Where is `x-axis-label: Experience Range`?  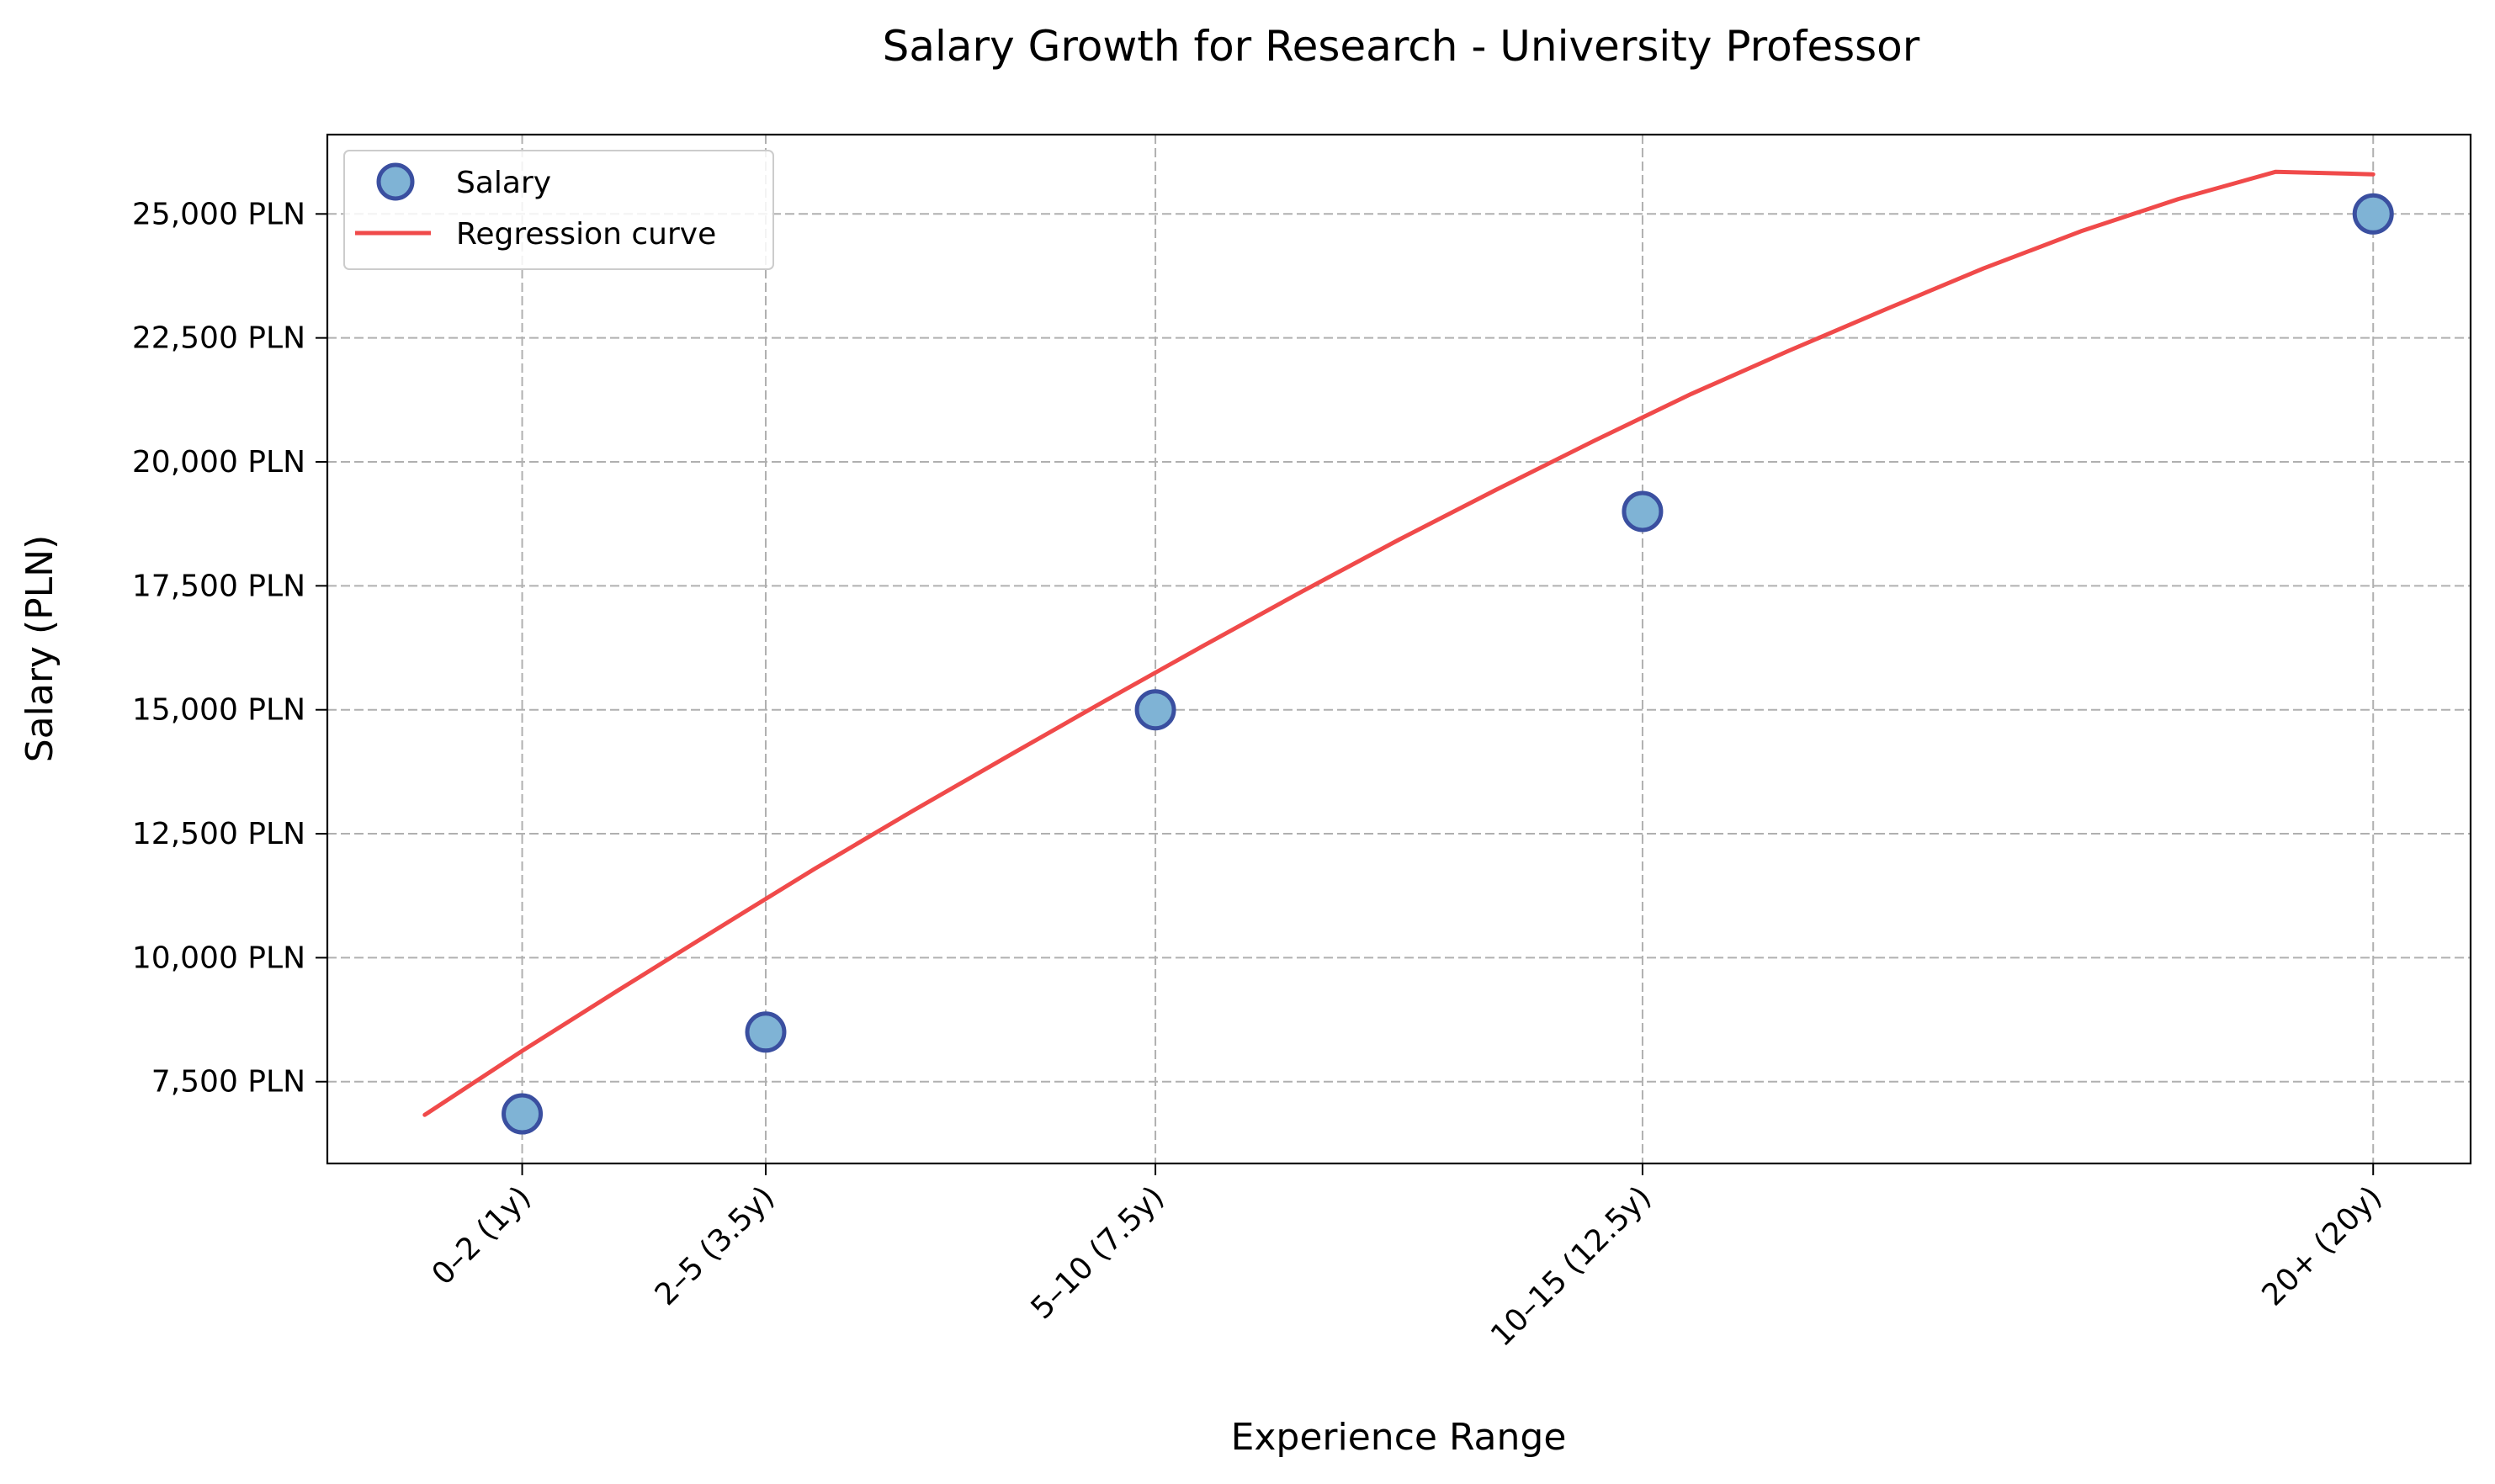
x-axis-label: Experience Range is located at coordinates (1399, 1437).